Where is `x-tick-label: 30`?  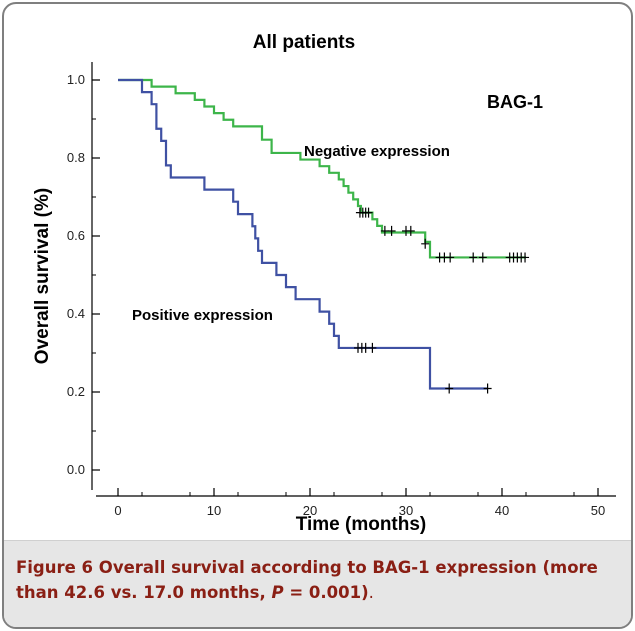
x-tick-label: 30 is located at coordinates (406, 510).